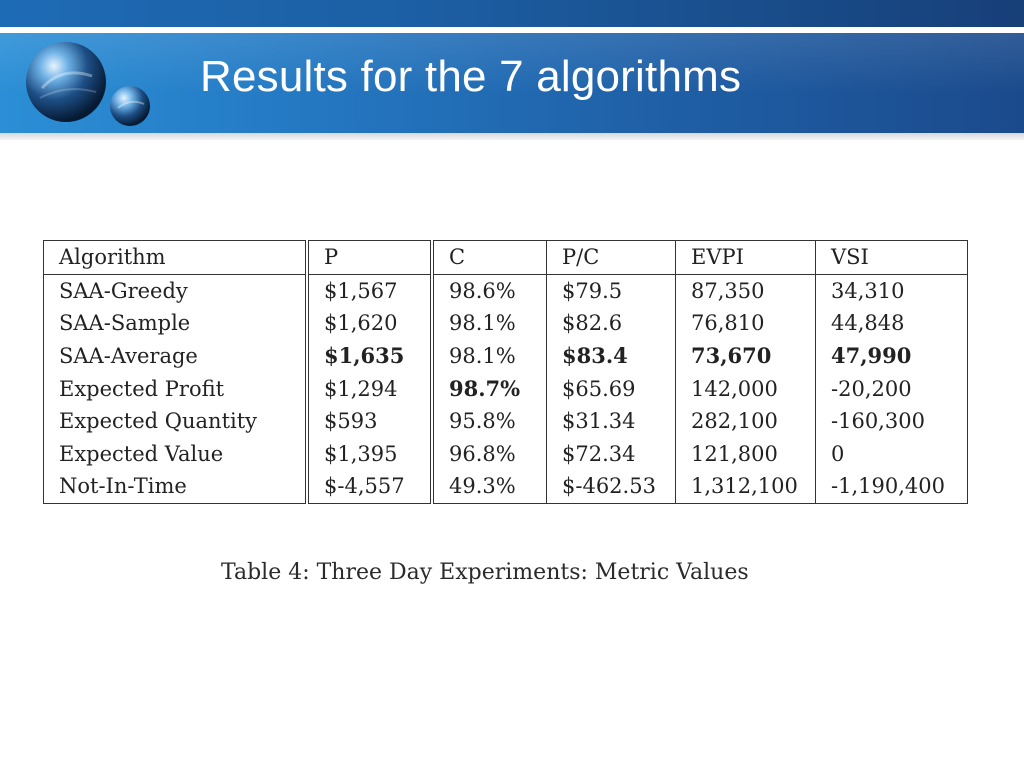 The width and height of the screenshot is (1024, 768). Describe the element at coordinates (88, 84) in the screenshot. I see `blue-spheres-logo-icon` at that location.